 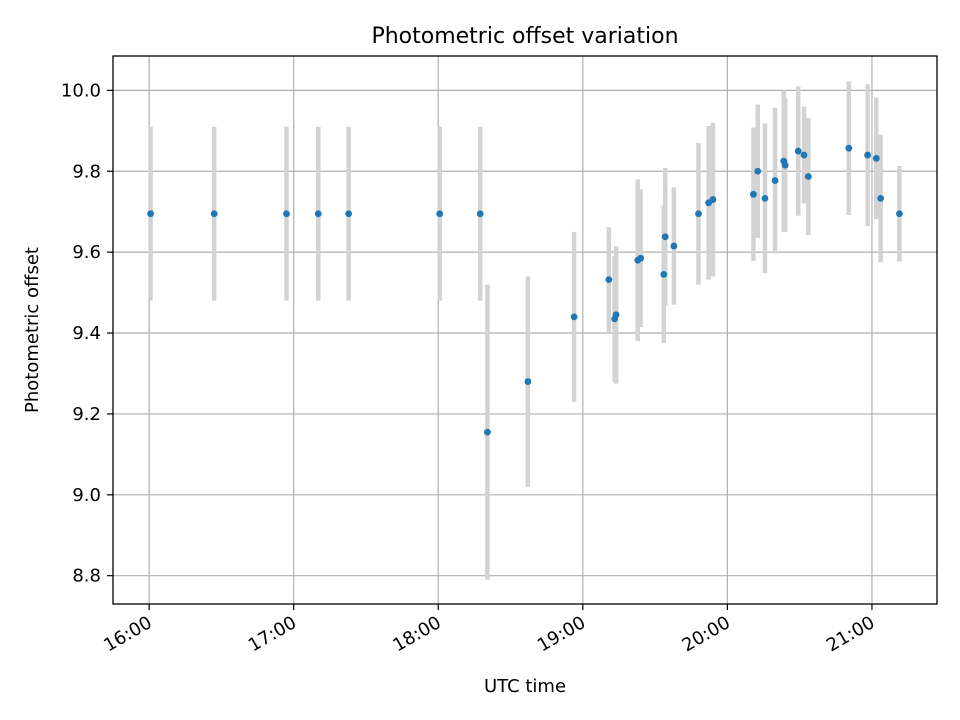 I want to click on y-tick-label: 9.8, so click(x=86, y=171).